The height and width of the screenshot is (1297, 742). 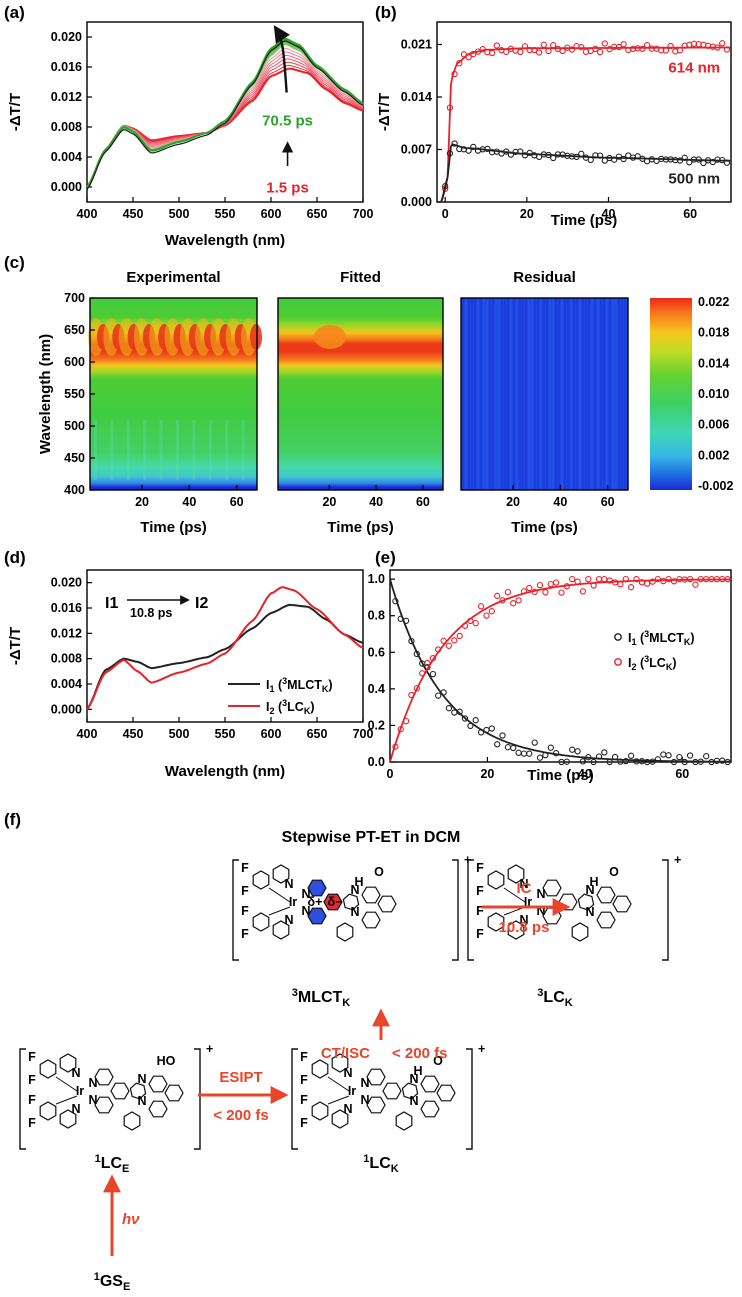 What do you see at coordinates (416, 202) in the screenshot?
I see `chart-b-ytick-label: 0.000` at bounding box center [416, 202].